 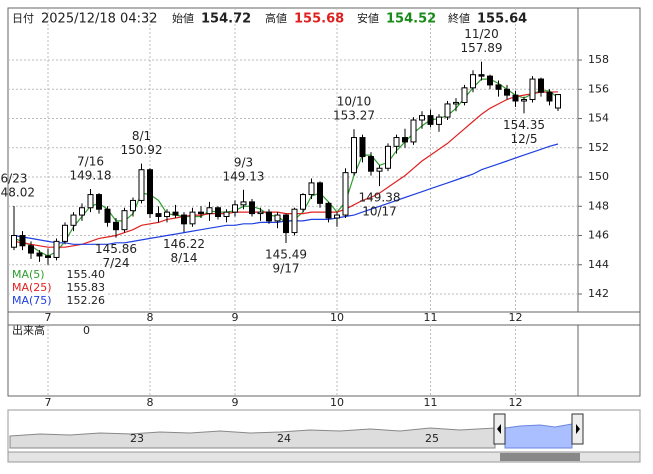 What do you see at coordinates (286, 268) in the screenshot?
I see `annotation-date: 9/17` at bounding box center [286, 268].